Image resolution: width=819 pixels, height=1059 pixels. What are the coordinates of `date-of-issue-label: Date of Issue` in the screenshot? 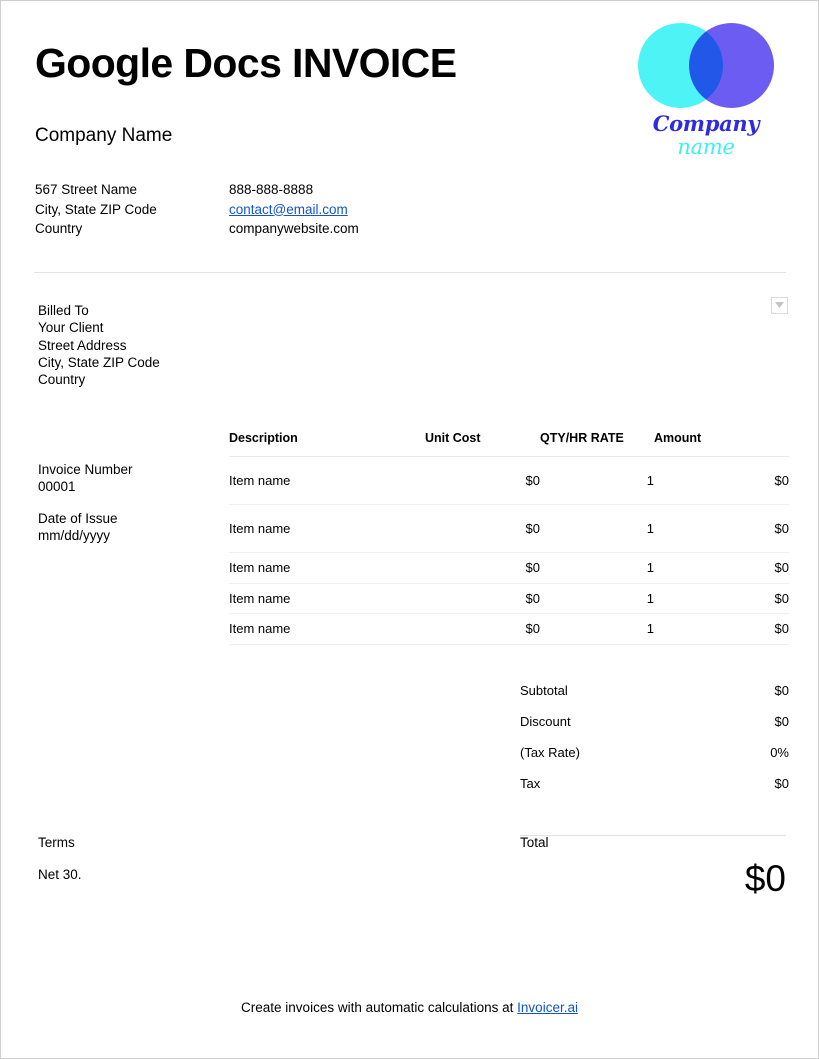 It's located at (78, 518).